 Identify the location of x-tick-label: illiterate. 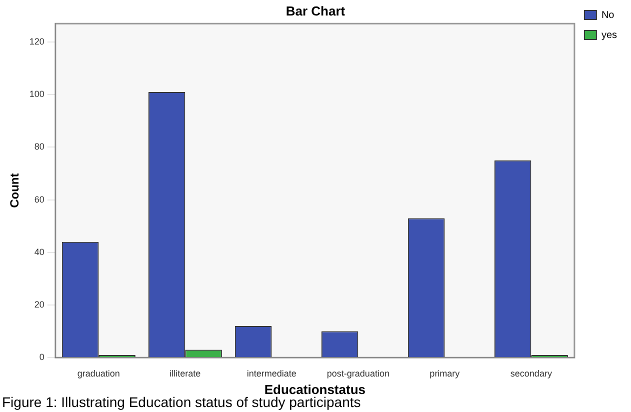
(185, 373).